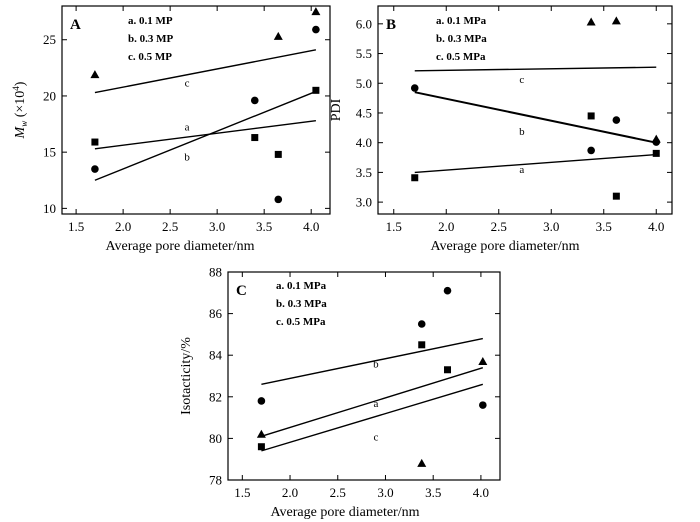 Image resolution: width=700 pixels, height=522 pixels. Describe the element at coordinates (20, 83) in the screenshot. I see `y-label-end: )` at that location.